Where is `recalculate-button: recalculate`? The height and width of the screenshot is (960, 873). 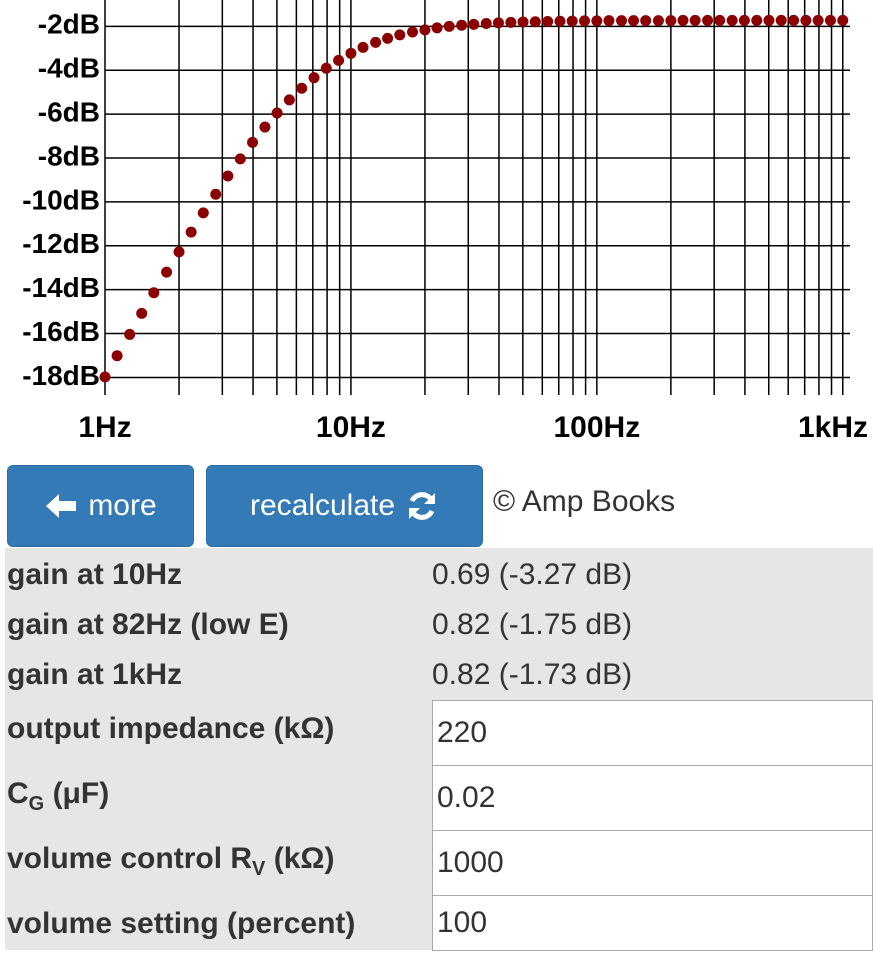
recalculate-button: recalculate is located at coordinates (344, 506).